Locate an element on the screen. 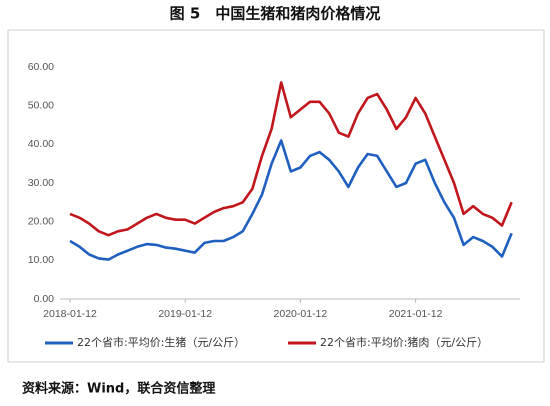  y-tick-label: 0.00 is located at coordinates (44, 299).